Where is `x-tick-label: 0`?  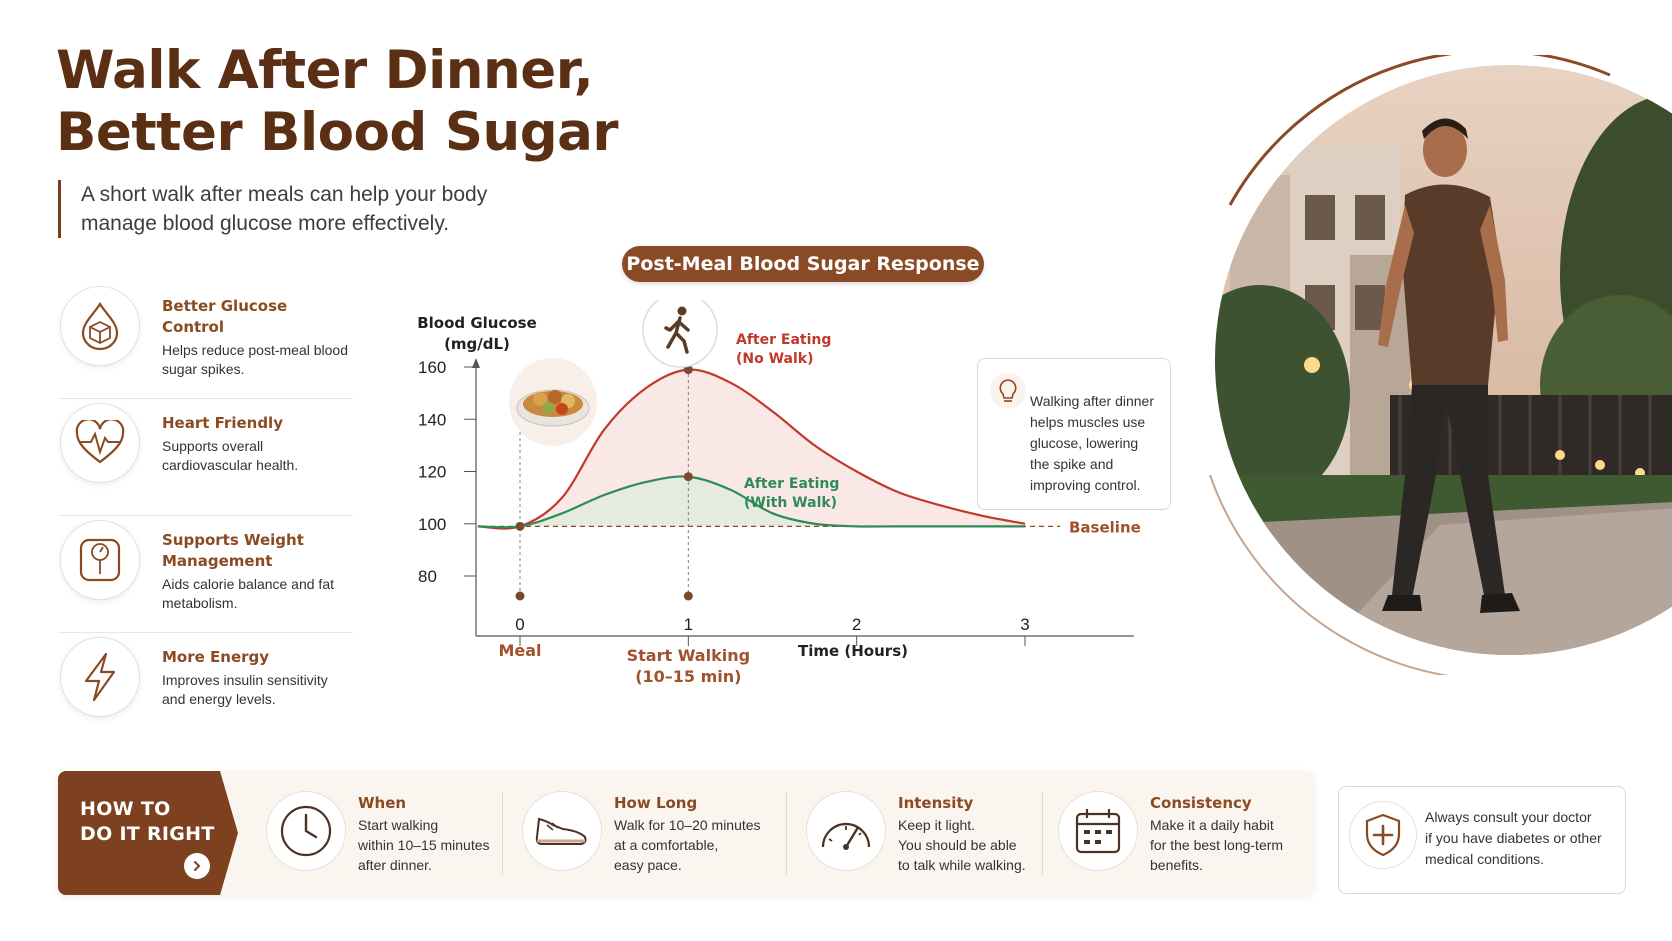
x-tick-label: 0 is located at coordinates (519, 624).